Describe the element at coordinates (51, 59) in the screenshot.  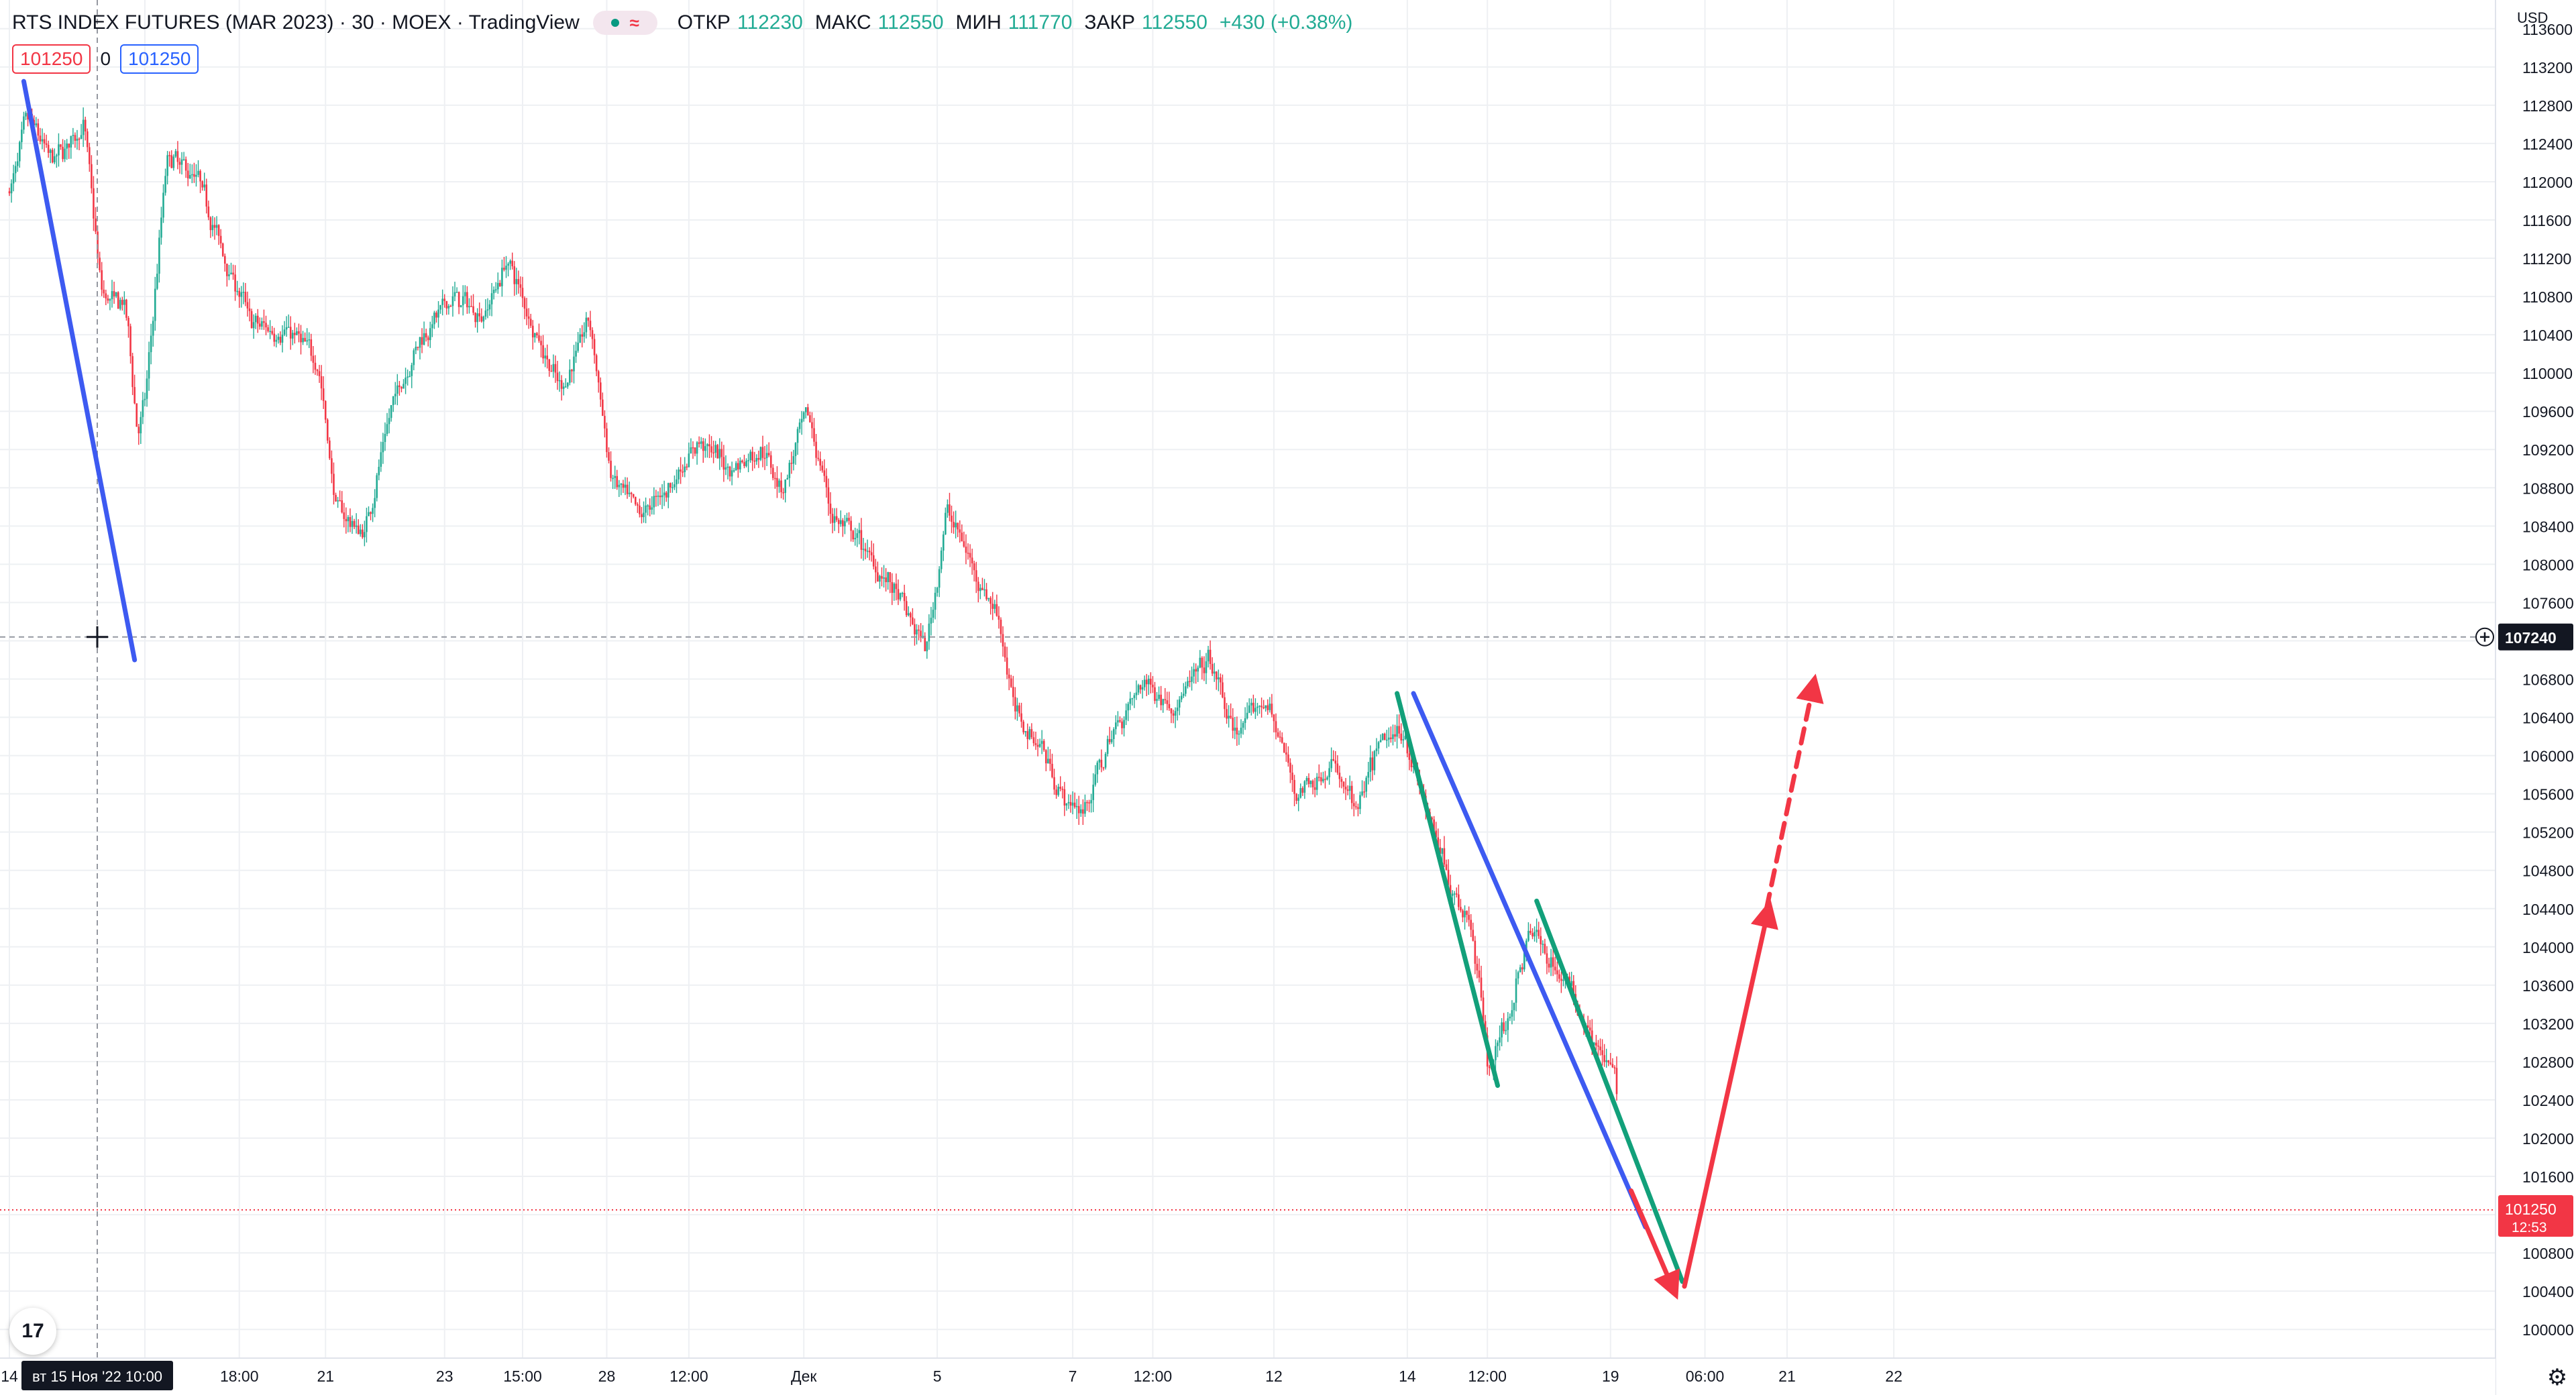
I see `sell-button: 101250` at that location.